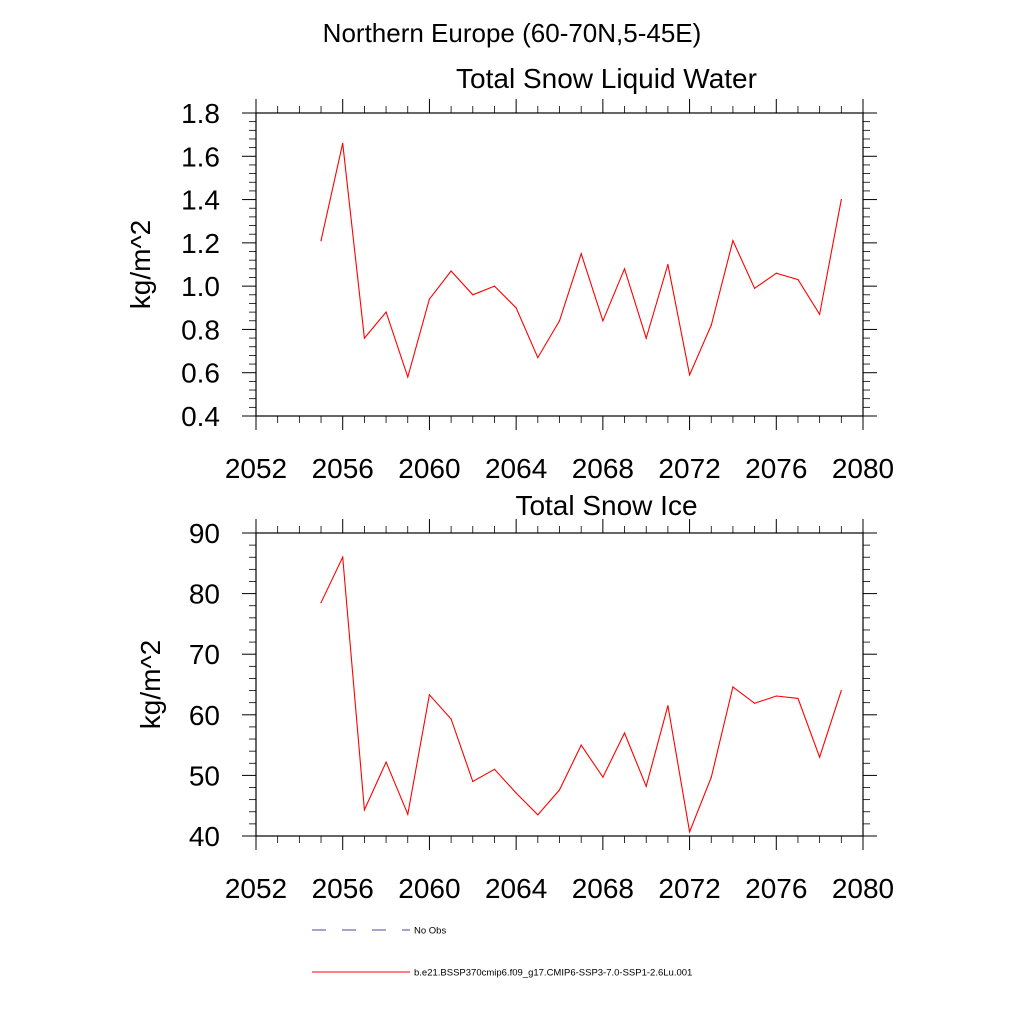 The width and height of the screenshot is (1024, 1024). What do you see at coordinates (200, 329) in the screenshot?
I see `y-tick-label: 0.8` at bounding box center [200, 329].